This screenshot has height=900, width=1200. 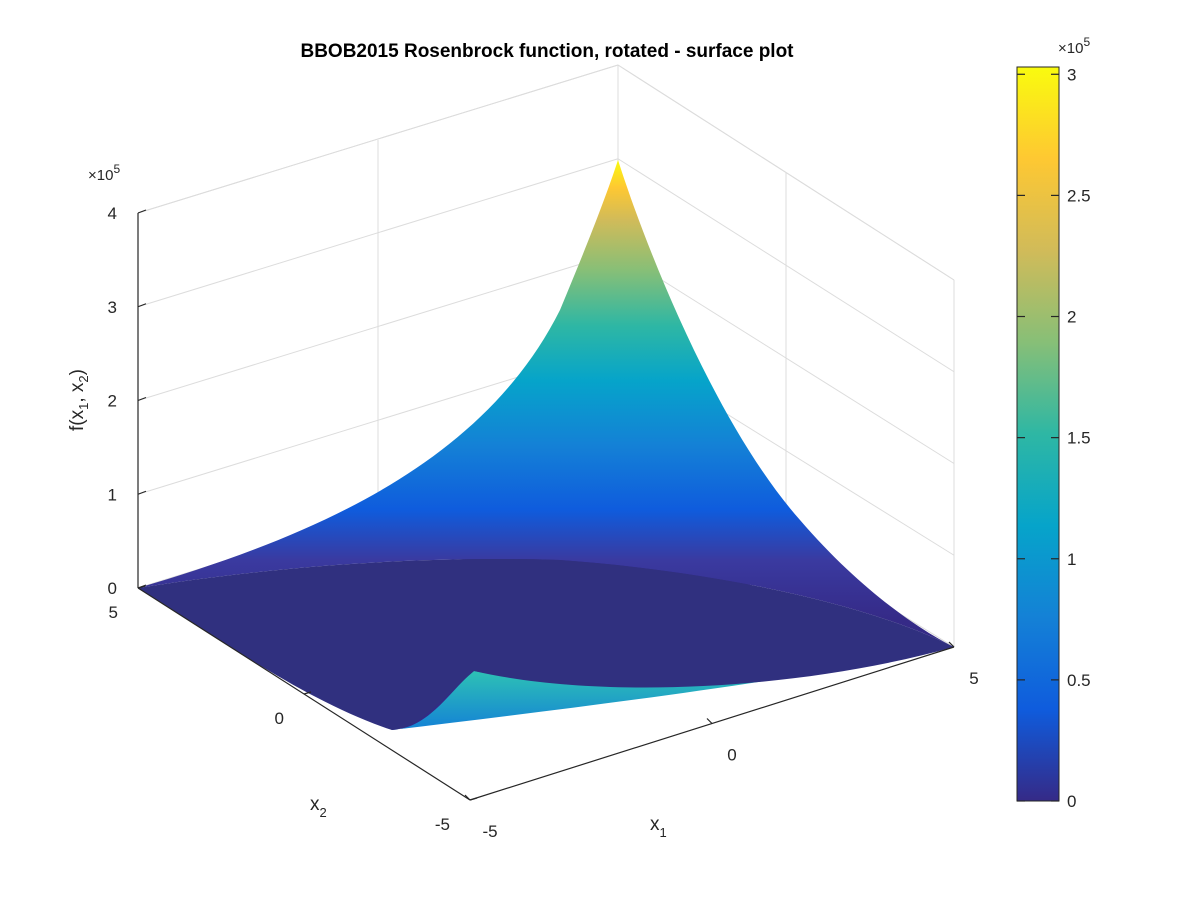 I want to click on z-tick-label-3: 3, so click(x=112, y=307).